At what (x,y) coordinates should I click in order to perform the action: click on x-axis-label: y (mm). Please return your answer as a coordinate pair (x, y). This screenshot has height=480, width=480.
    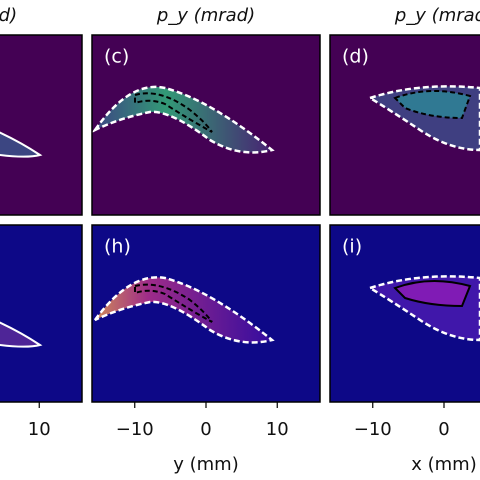
    Looking at the image, I should click on (206, 464).